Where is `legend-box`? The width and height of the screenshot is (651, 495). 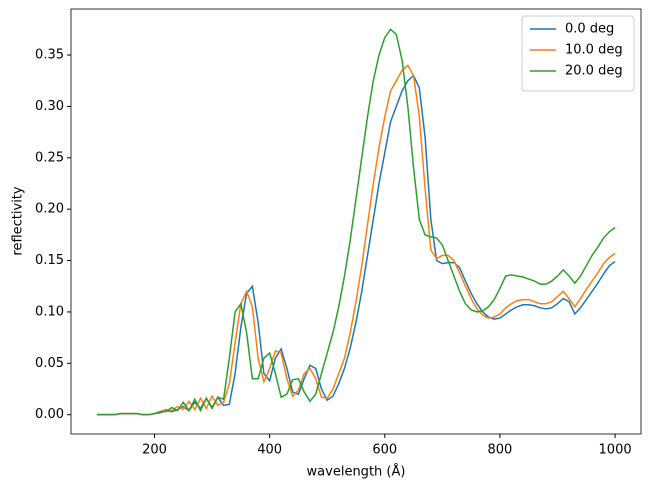
legend-box is located at coordinates (578, 53).